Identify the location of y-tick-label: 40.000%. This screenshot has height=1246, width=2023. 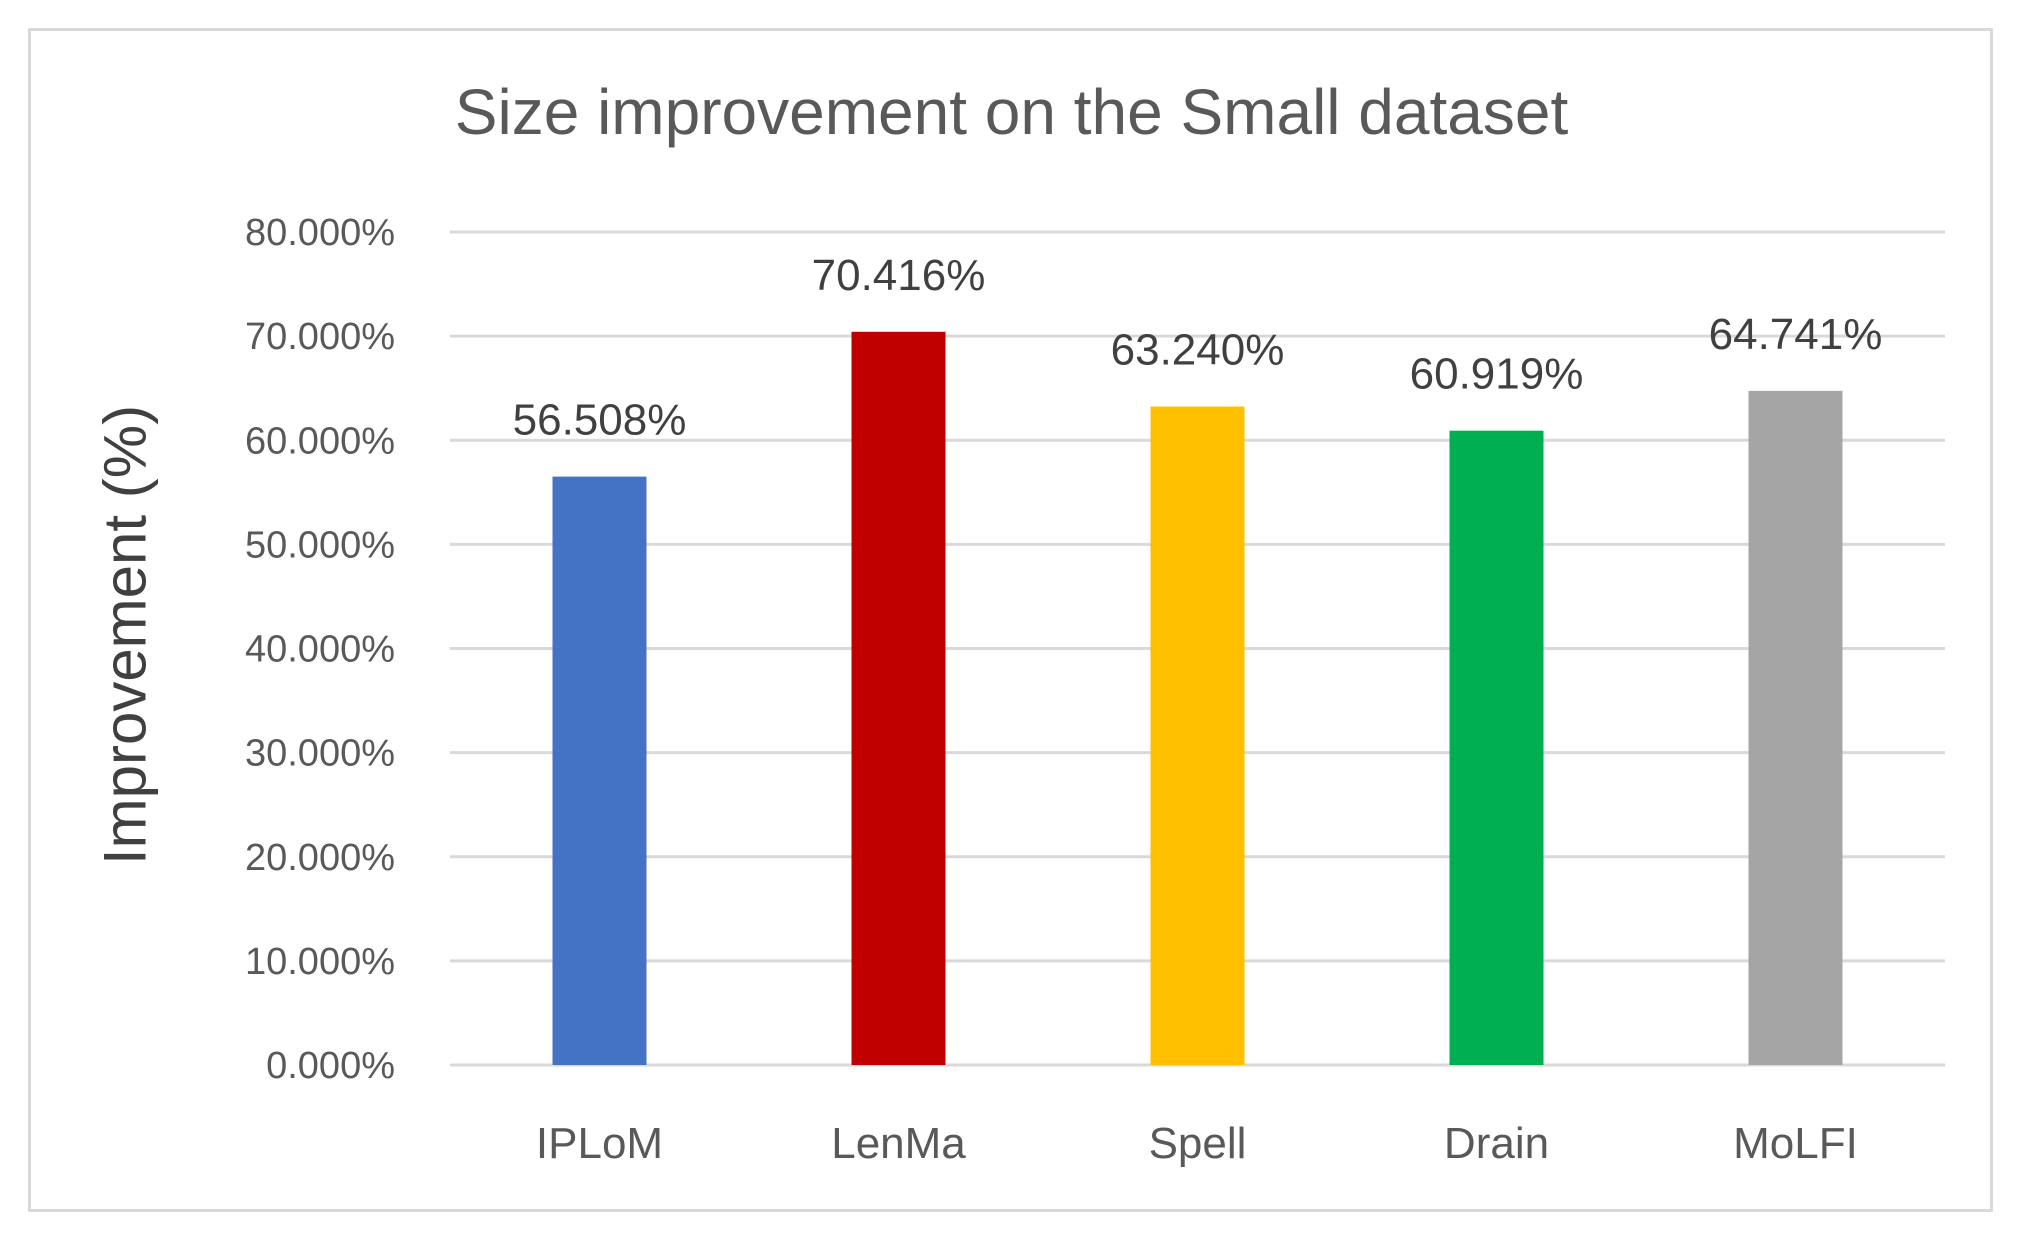
(320, 650).